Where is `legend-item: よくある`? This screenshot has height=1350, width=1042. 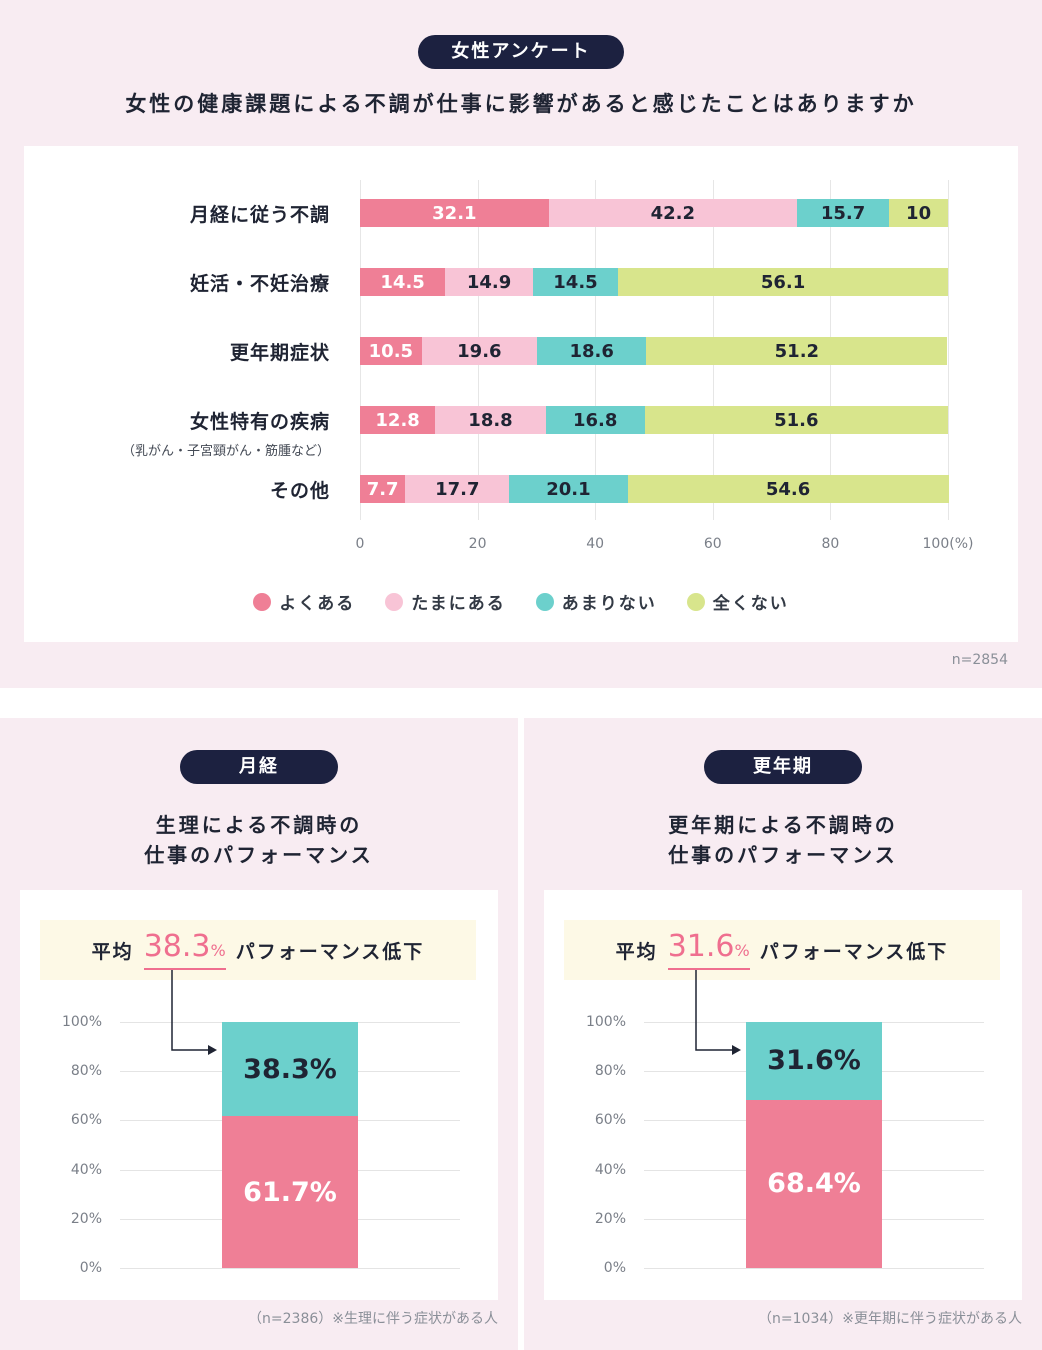
legend-item: よくある is located at coordinates (304, 601).